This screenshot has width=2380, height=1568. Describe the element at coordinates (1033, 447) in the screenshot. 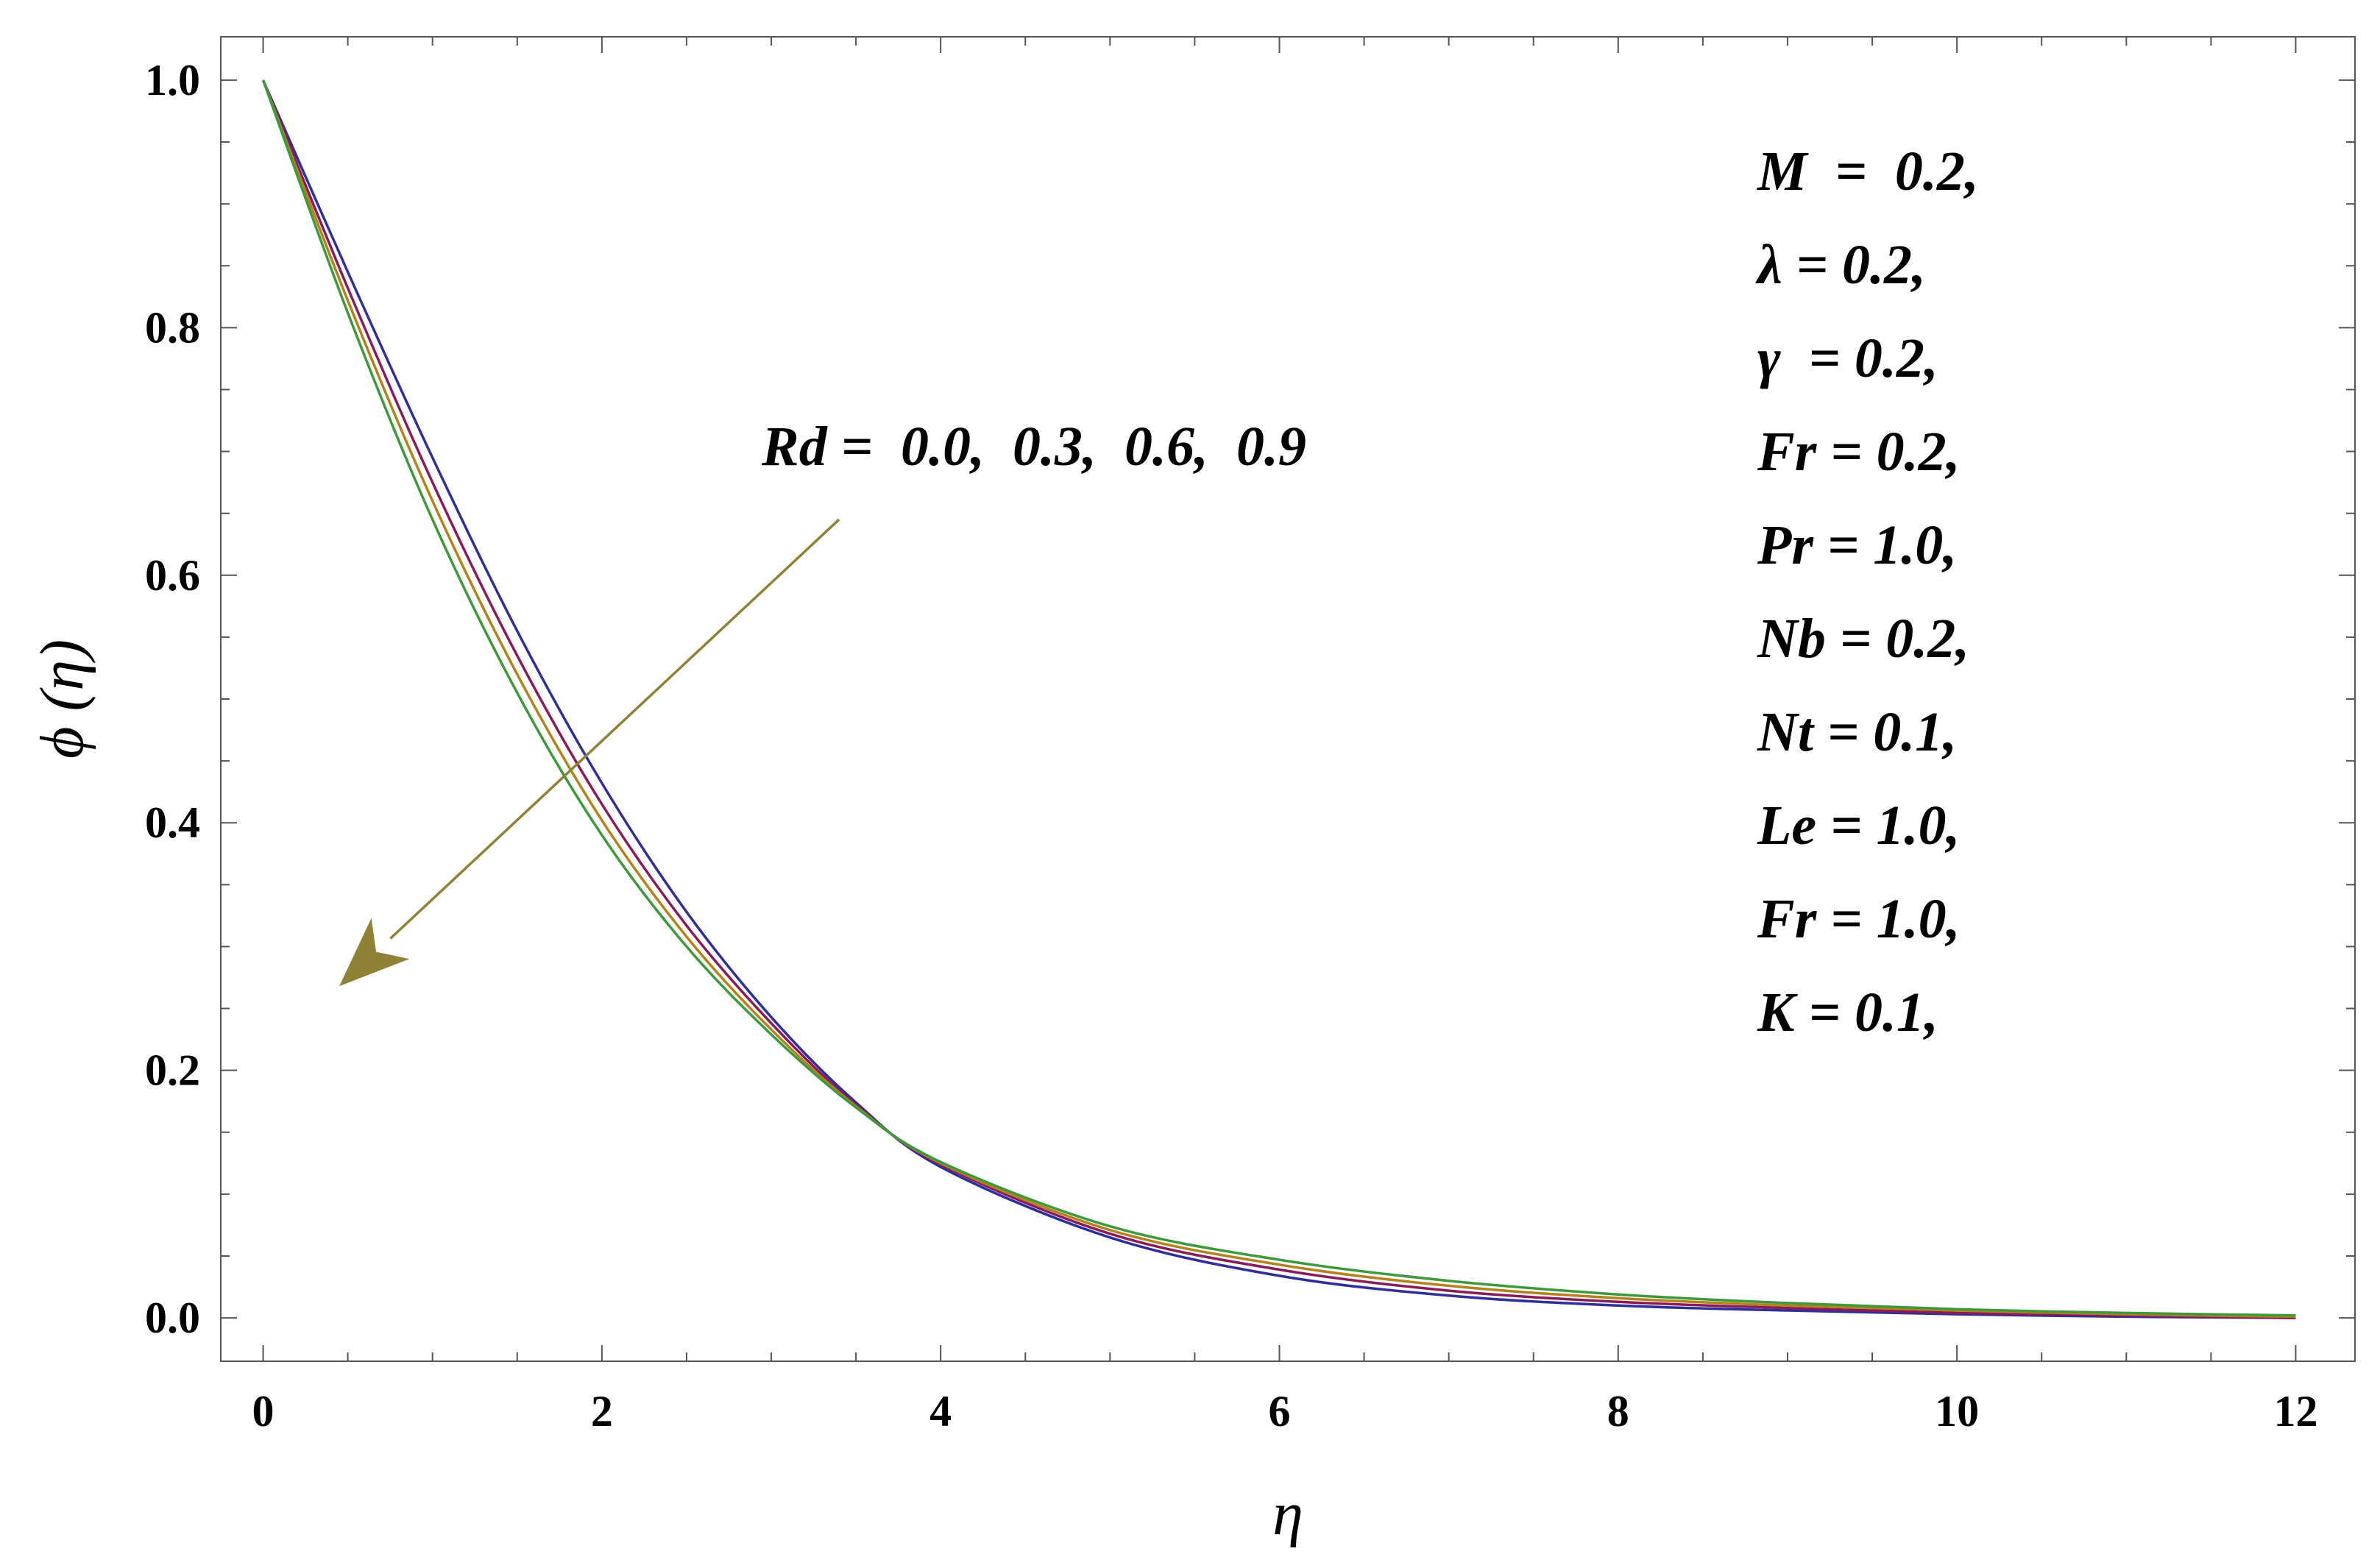

I see `rd-annotation-label: Rd = 0.0, 0.3, 0.6, 0.9` at that location.